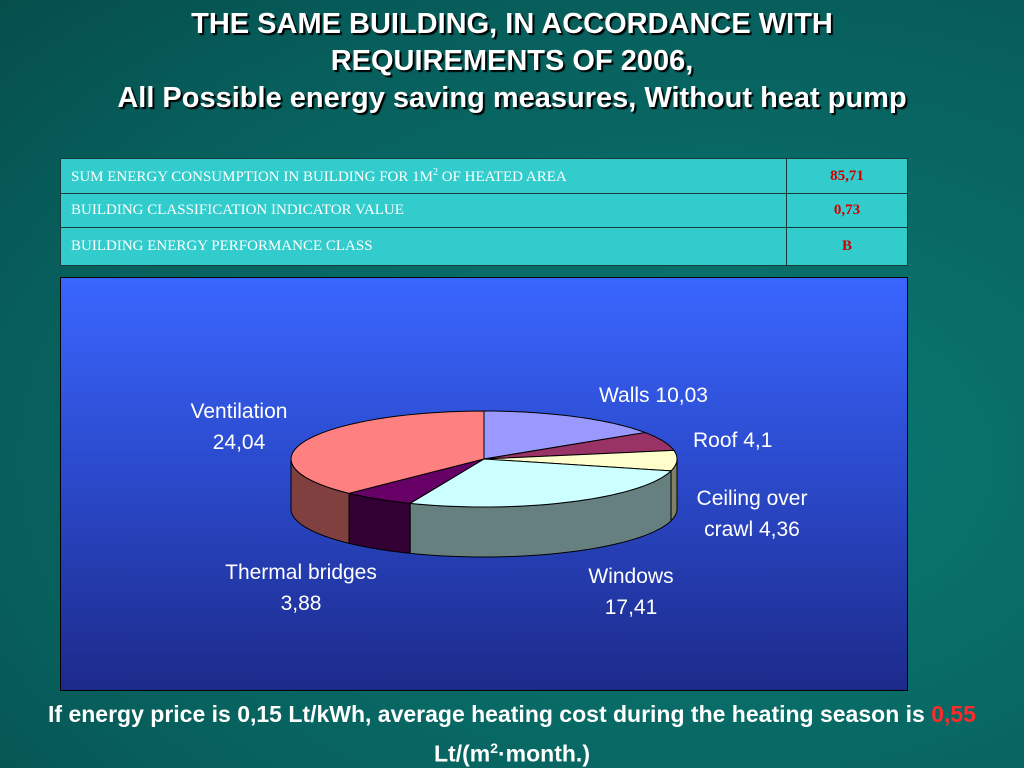 This screenshot has width=1024, height=771. Describe the element at coordinates (631, 576) in the screenshot. I see `category-label: Windows` at that location.